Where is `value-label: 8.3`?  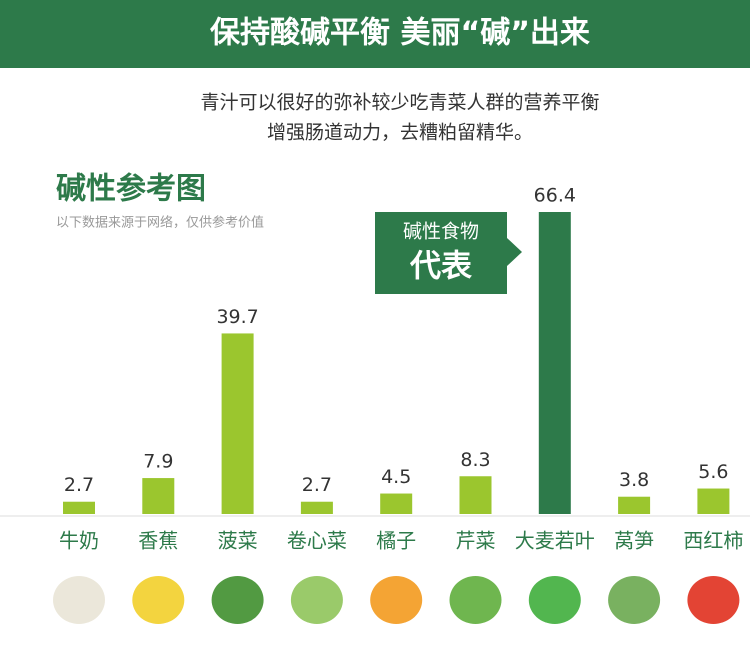
value-label: 8.3 is located at coordinates (475, 460).